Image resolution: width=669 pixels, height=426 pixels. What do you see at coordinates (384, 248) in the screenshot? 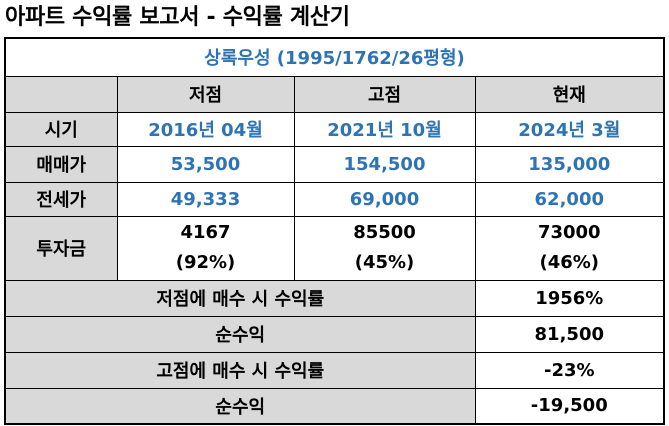
I see `investment-high: 85500 (45%)` at bounding box center [384, 248].